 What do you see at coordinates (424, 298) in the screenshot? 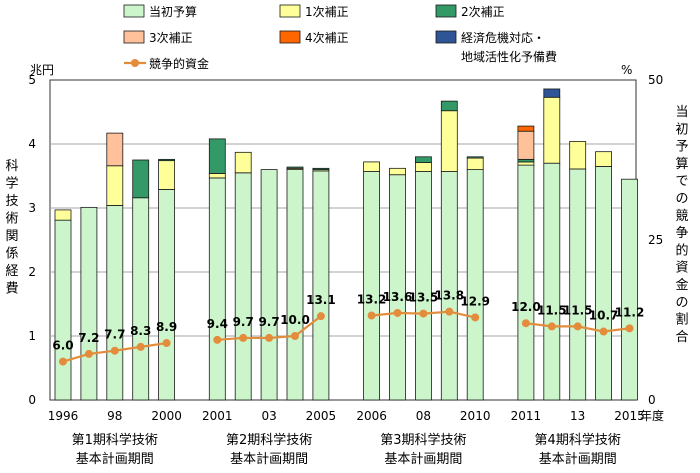
I see `competitive-funds-label: 13.5` at bounding box center [424, 298].